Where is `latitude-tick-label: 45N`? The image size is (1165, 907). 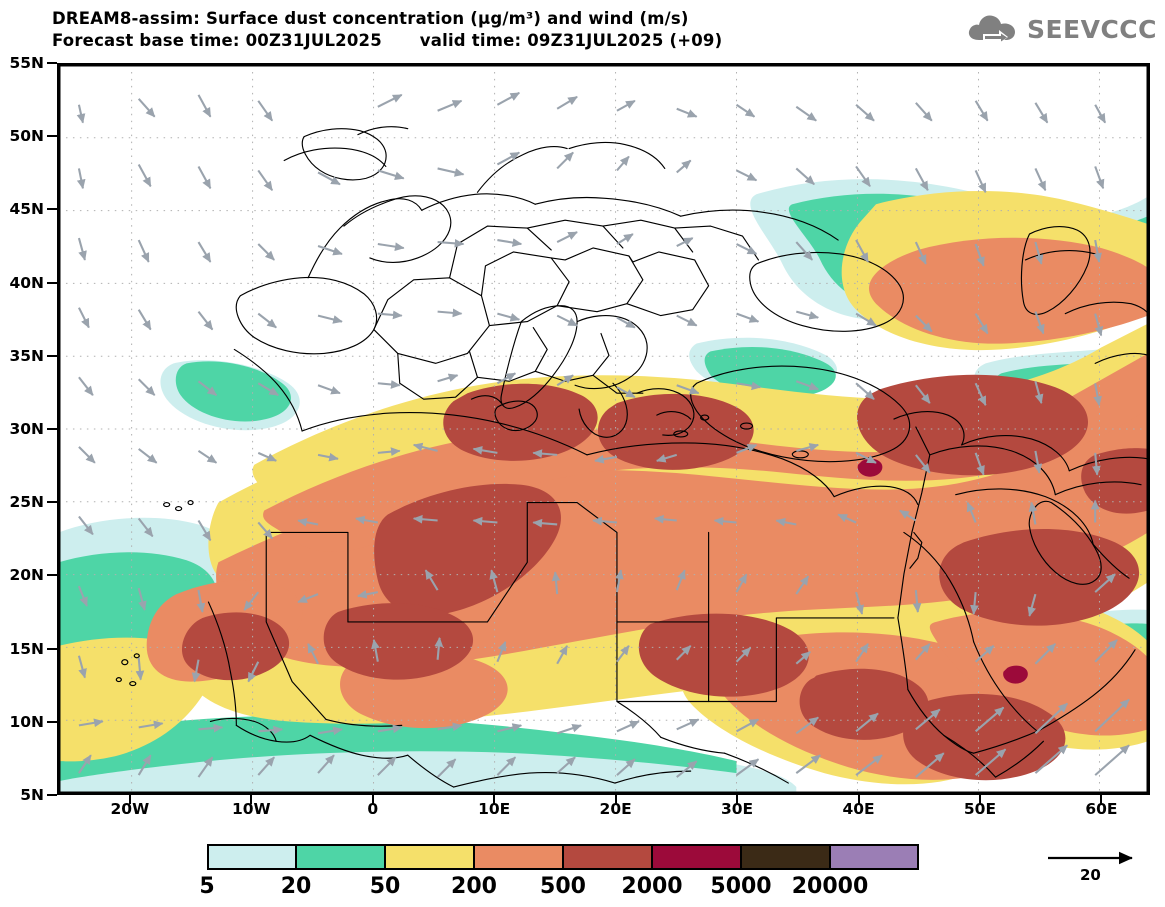
latitude-tick-label: 45N is located at coordinates (26, 209).